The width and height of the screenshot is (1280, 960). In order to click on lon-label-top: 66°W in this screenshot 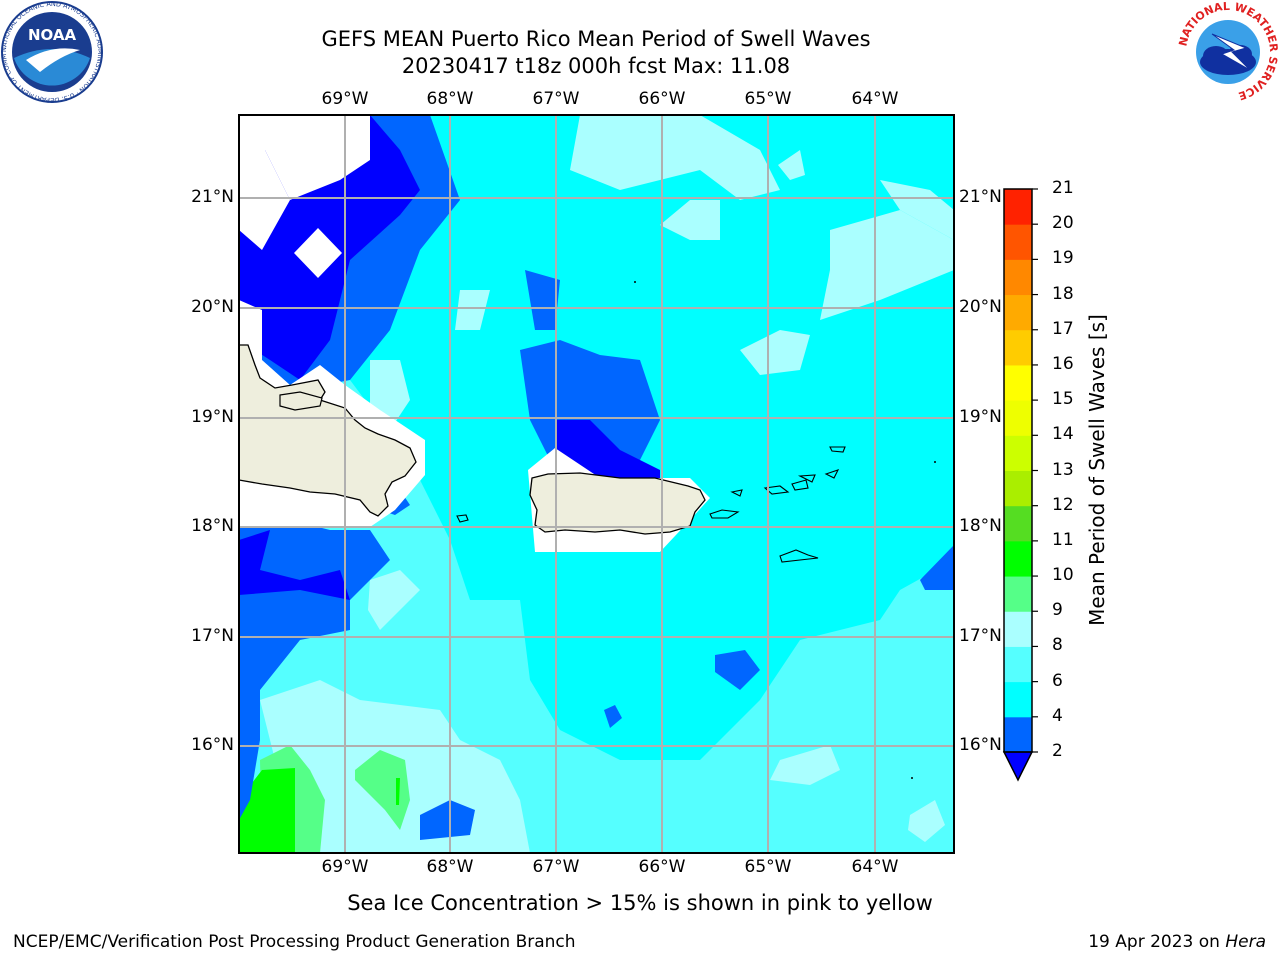, I will do `click(662, 99)`.